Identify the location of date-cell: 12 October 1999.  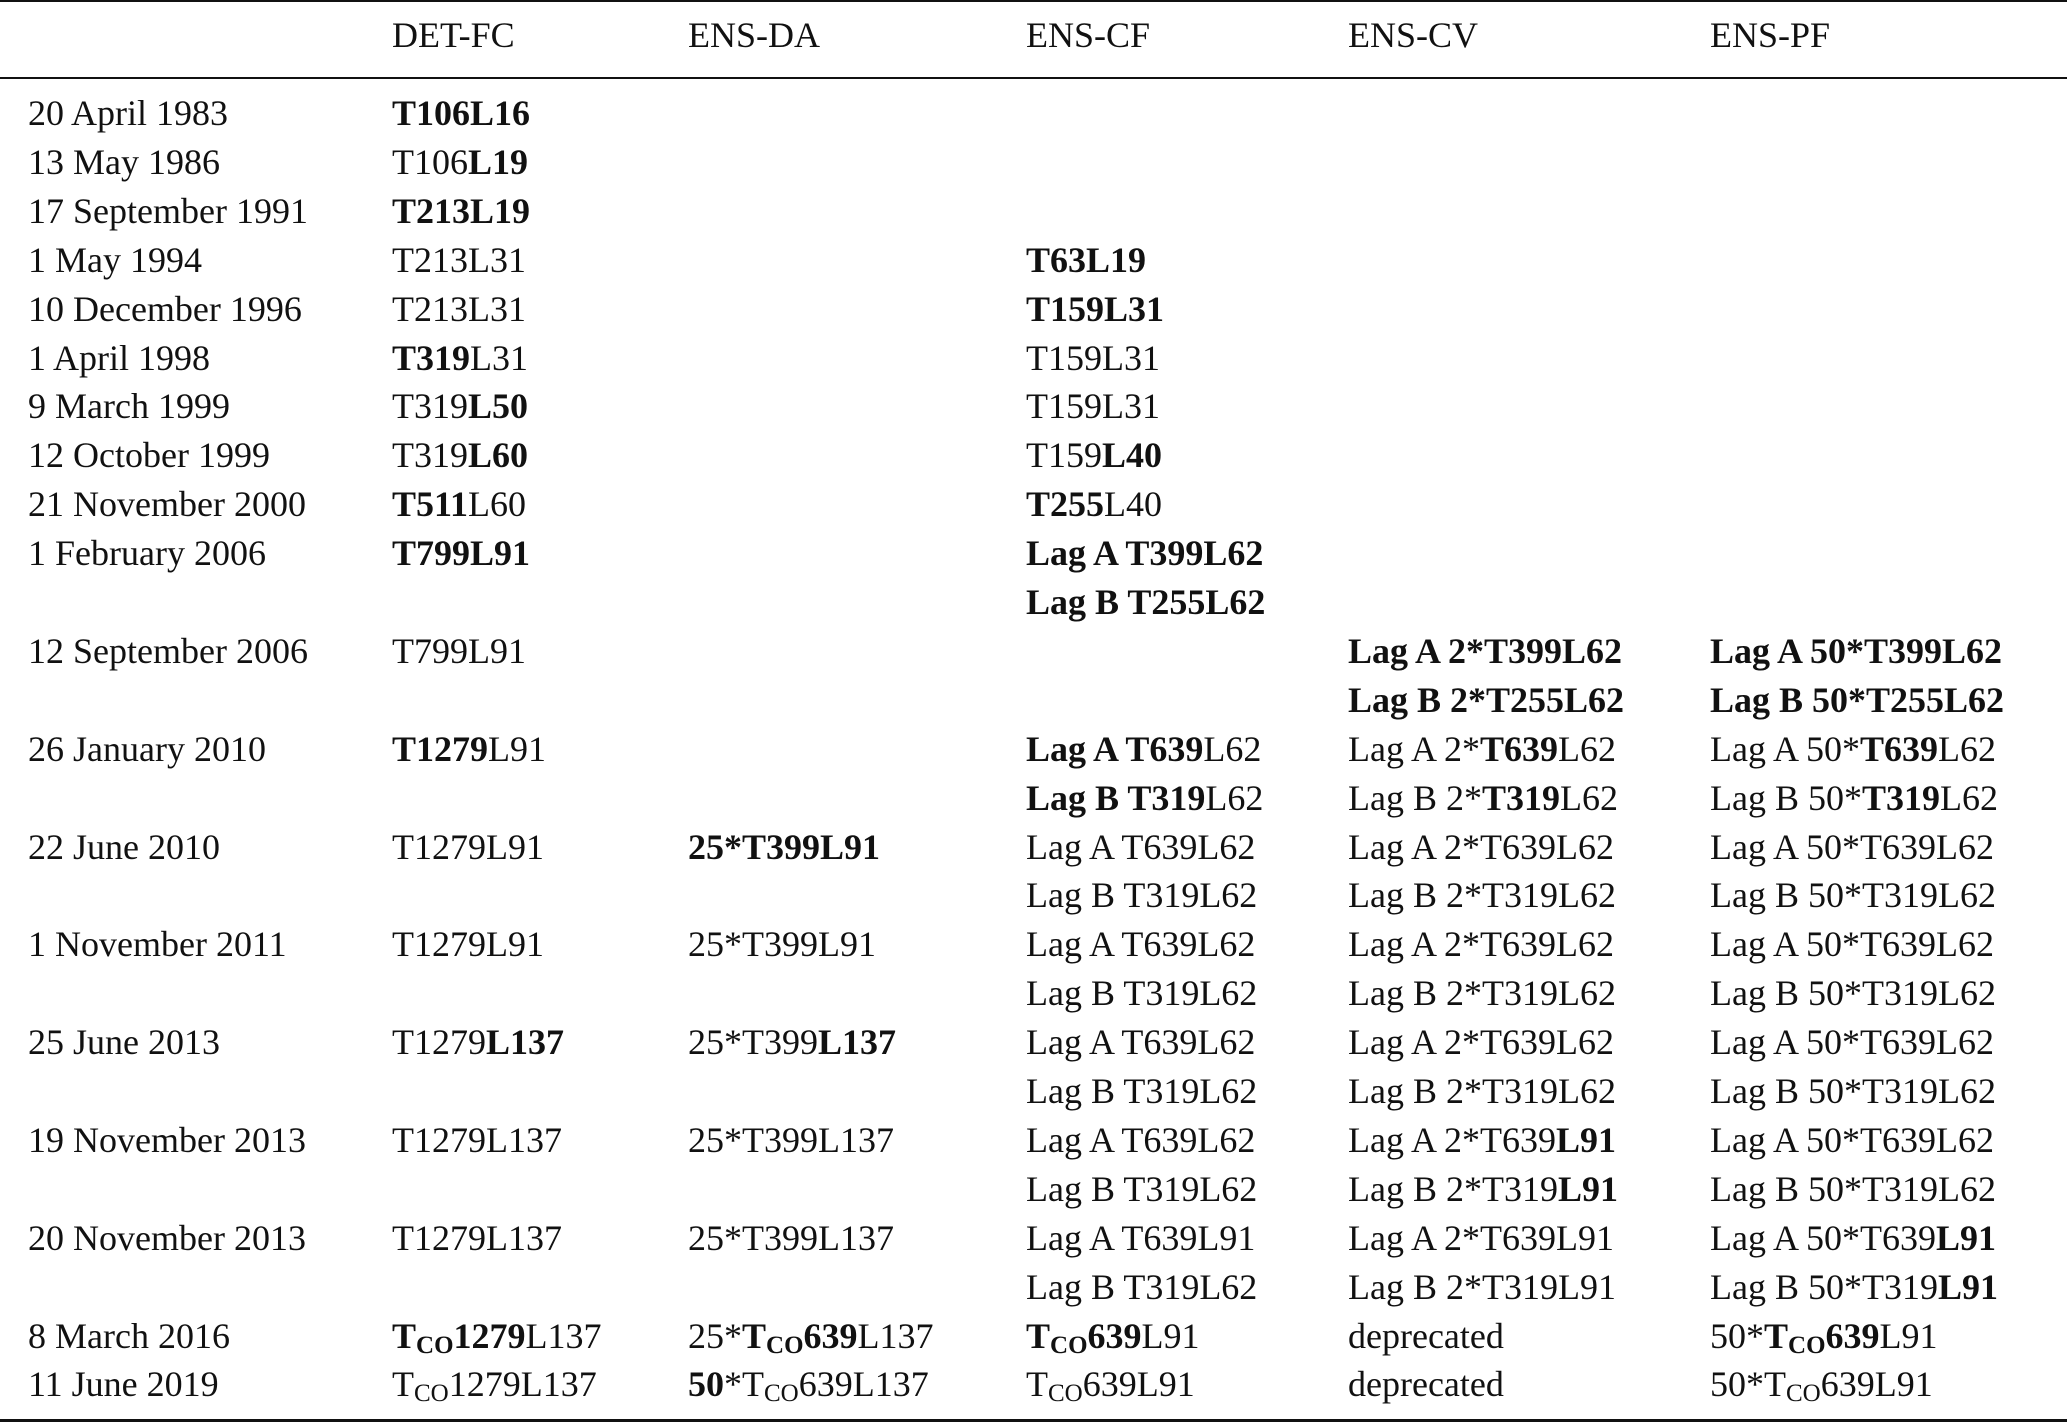
(149, 455).